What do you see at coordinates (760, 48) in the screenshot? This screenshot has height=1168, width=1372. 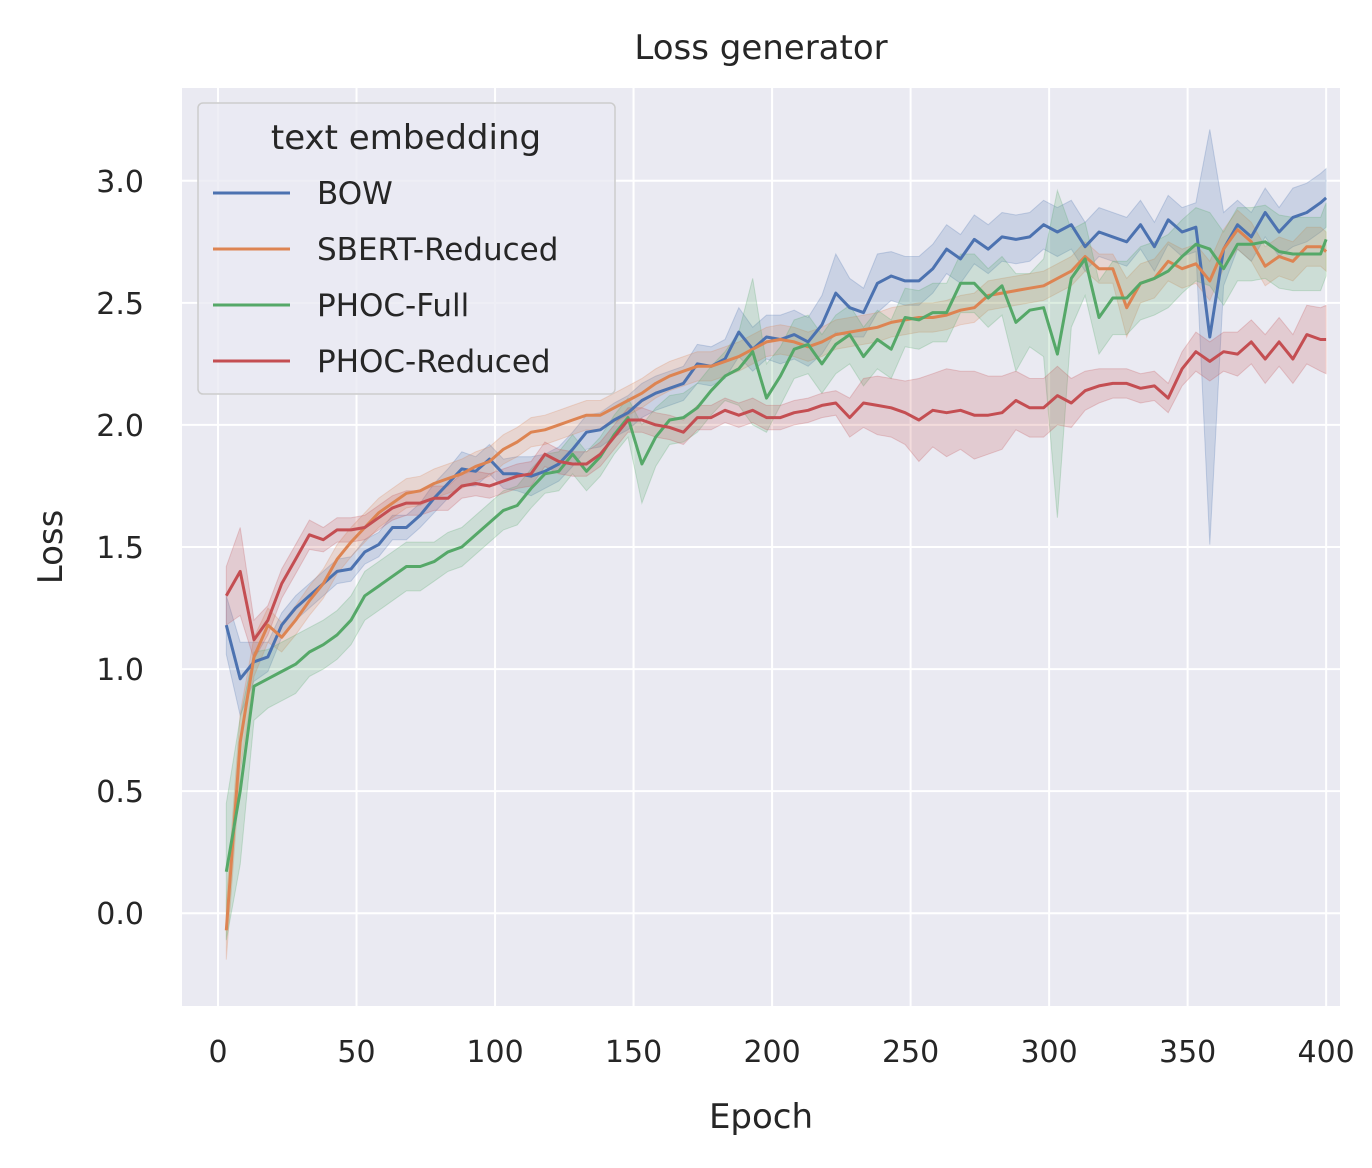 I see `chart-title: Loss generator` at bounding box center [760, 48].